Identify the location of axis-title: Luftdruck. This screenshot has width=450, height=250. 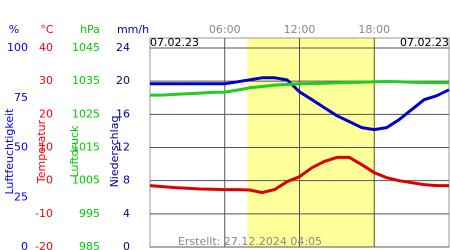
(74, 151).